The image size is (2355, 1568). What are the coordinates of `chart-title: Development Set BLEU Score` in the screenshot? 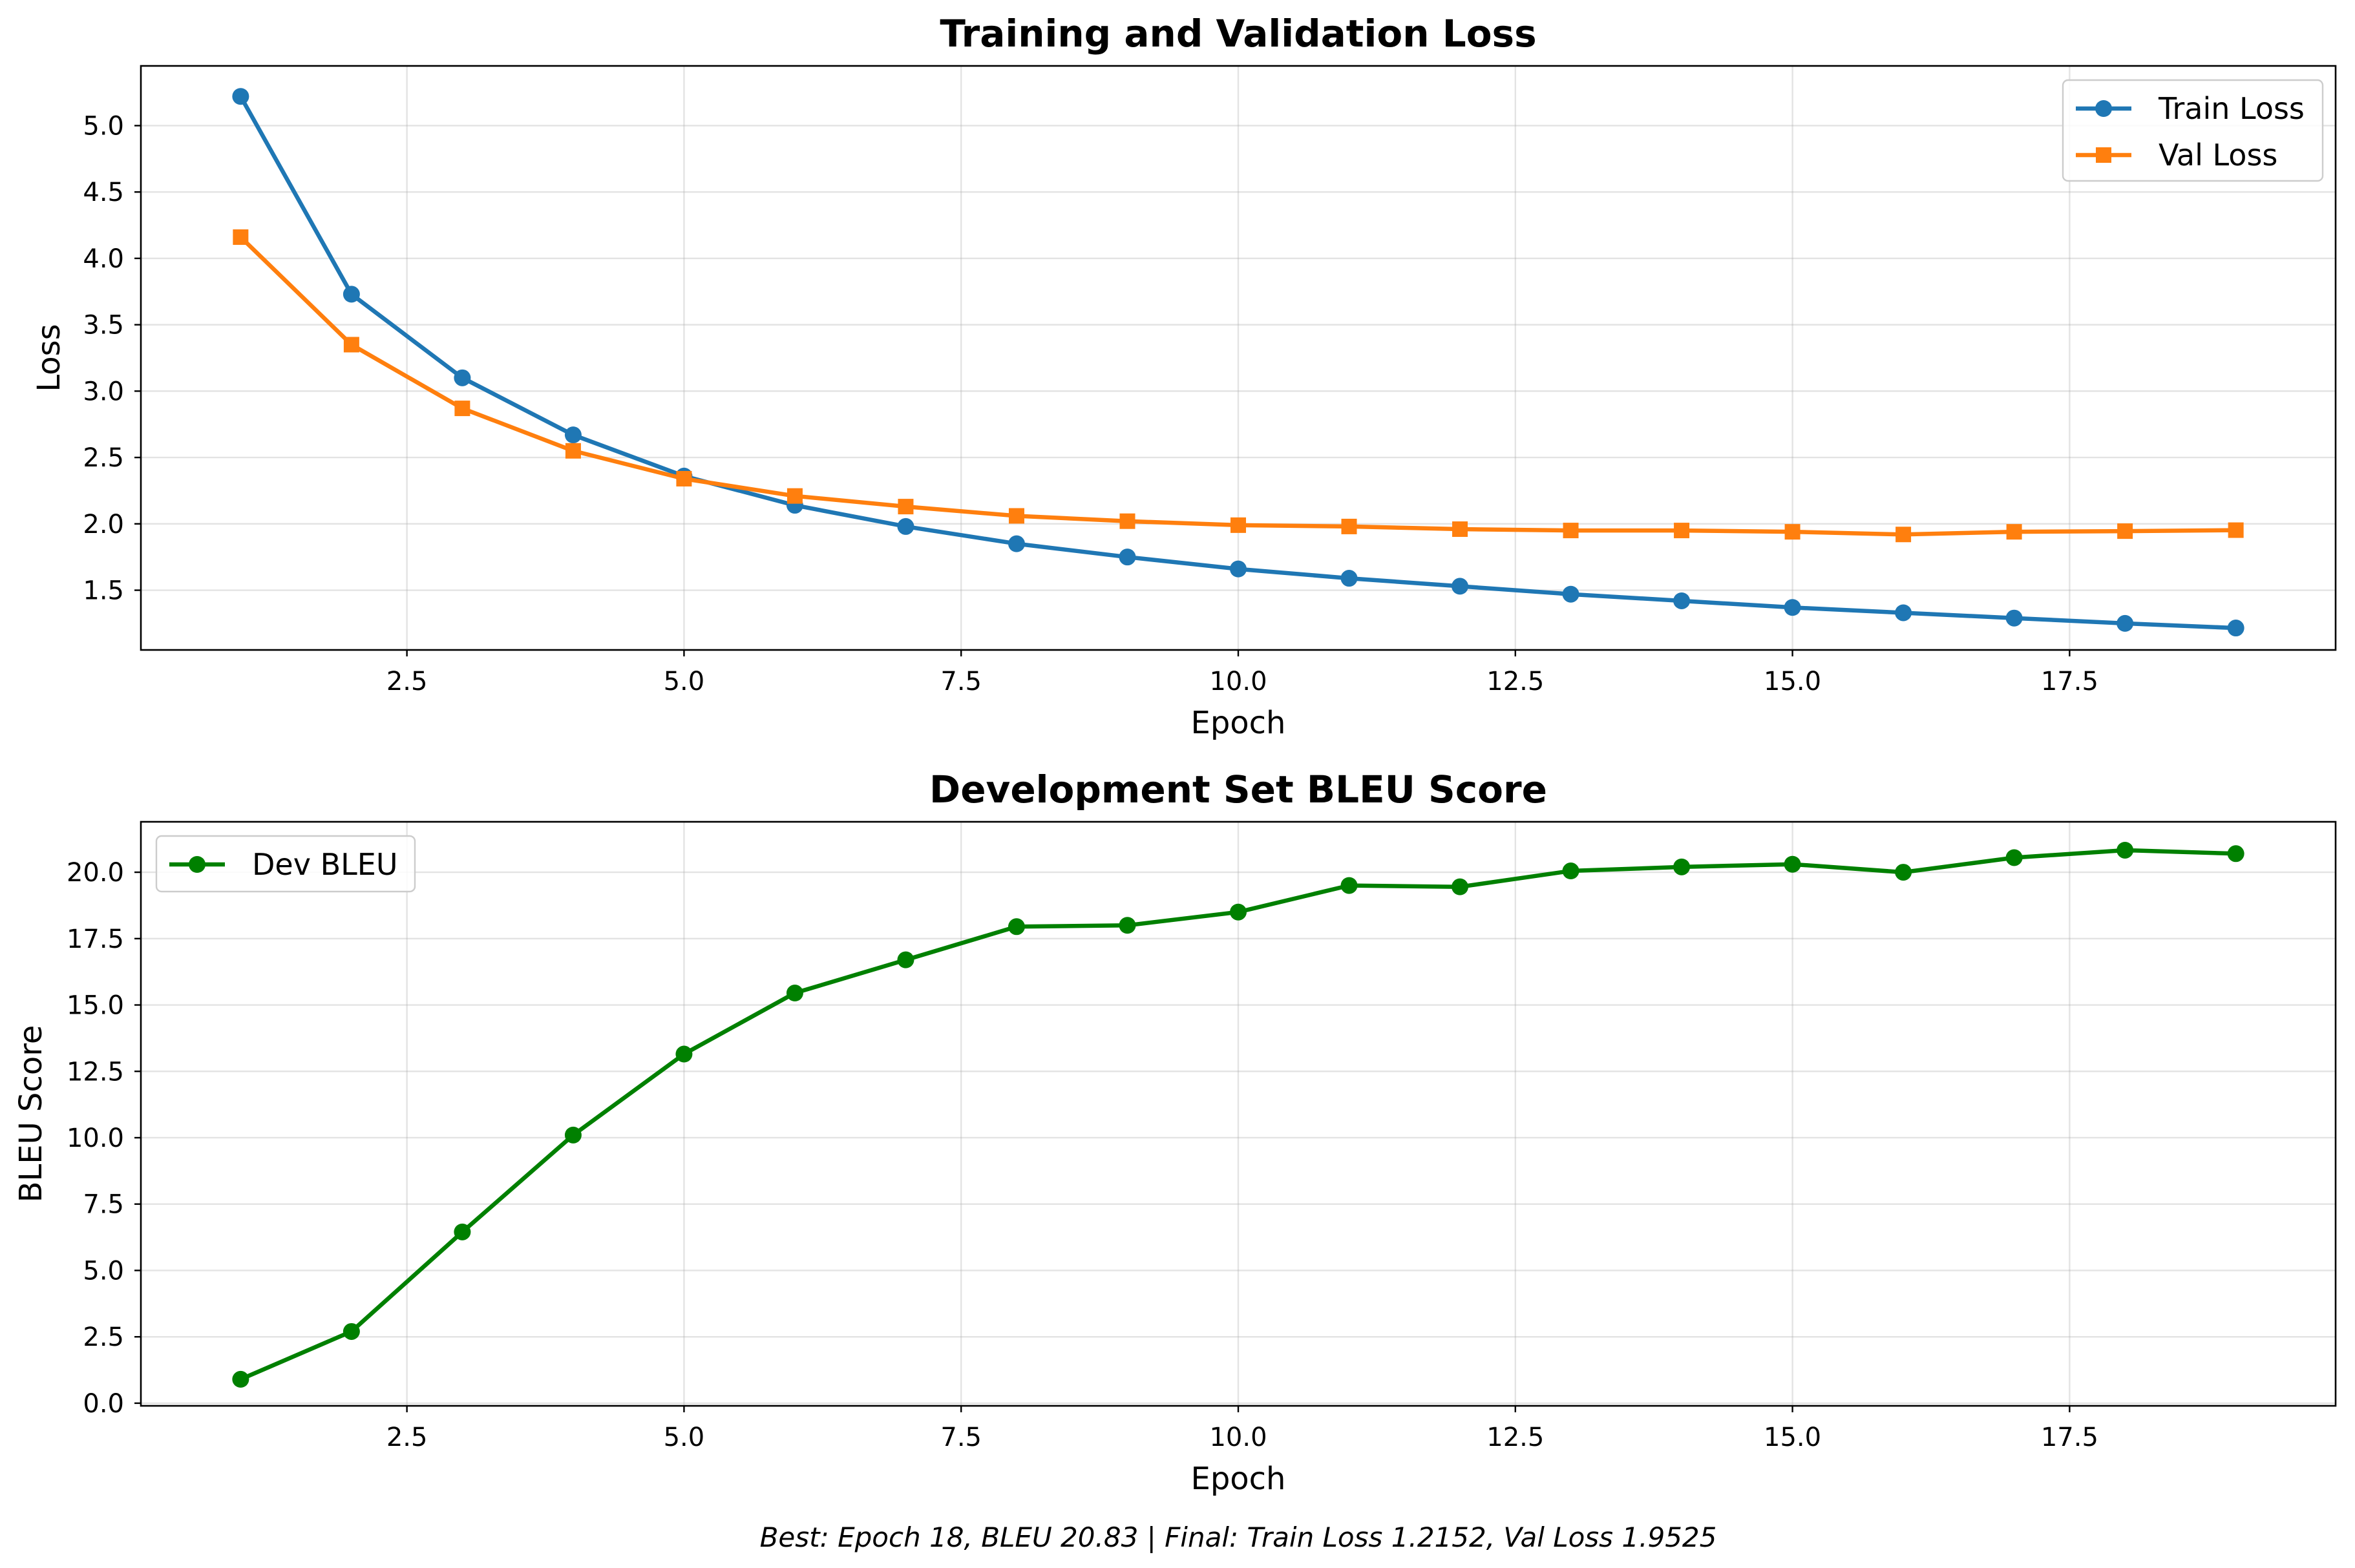 It's located at (1238, 789).